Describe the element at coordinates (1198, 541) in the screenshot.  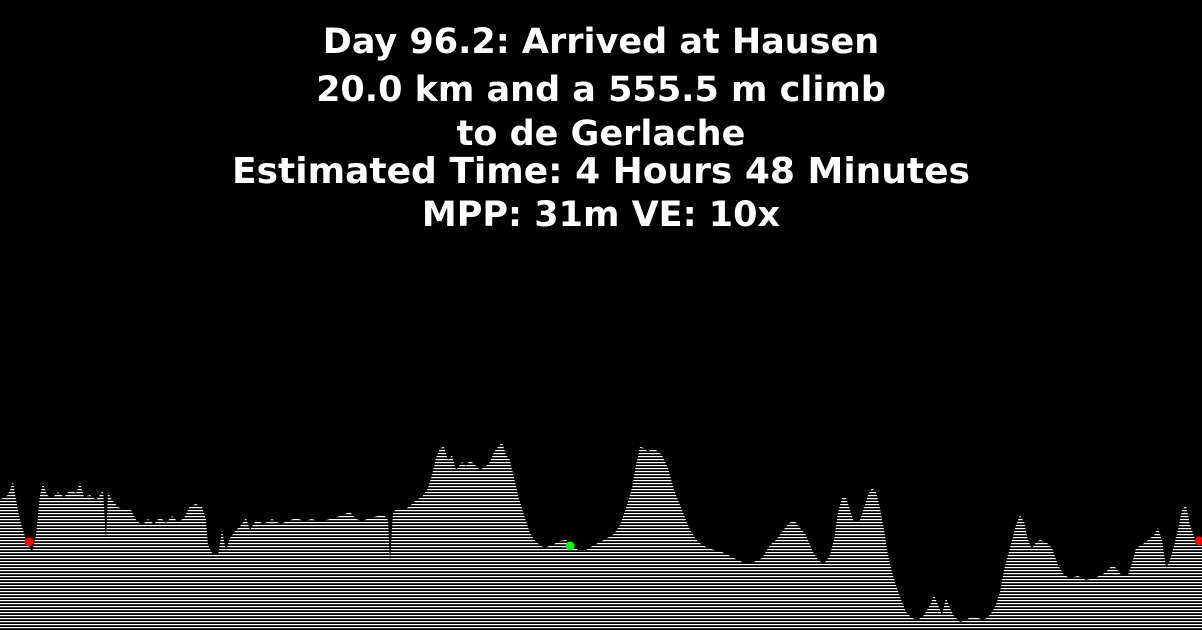
I see `end-marker` at that location.